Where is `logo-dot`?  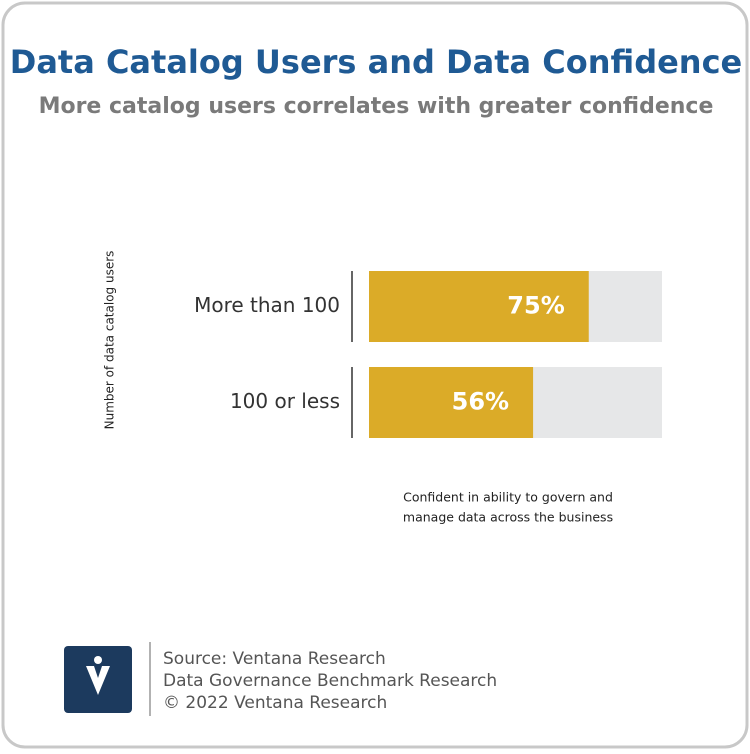 logo-dot is located at coordinates (98, 660).